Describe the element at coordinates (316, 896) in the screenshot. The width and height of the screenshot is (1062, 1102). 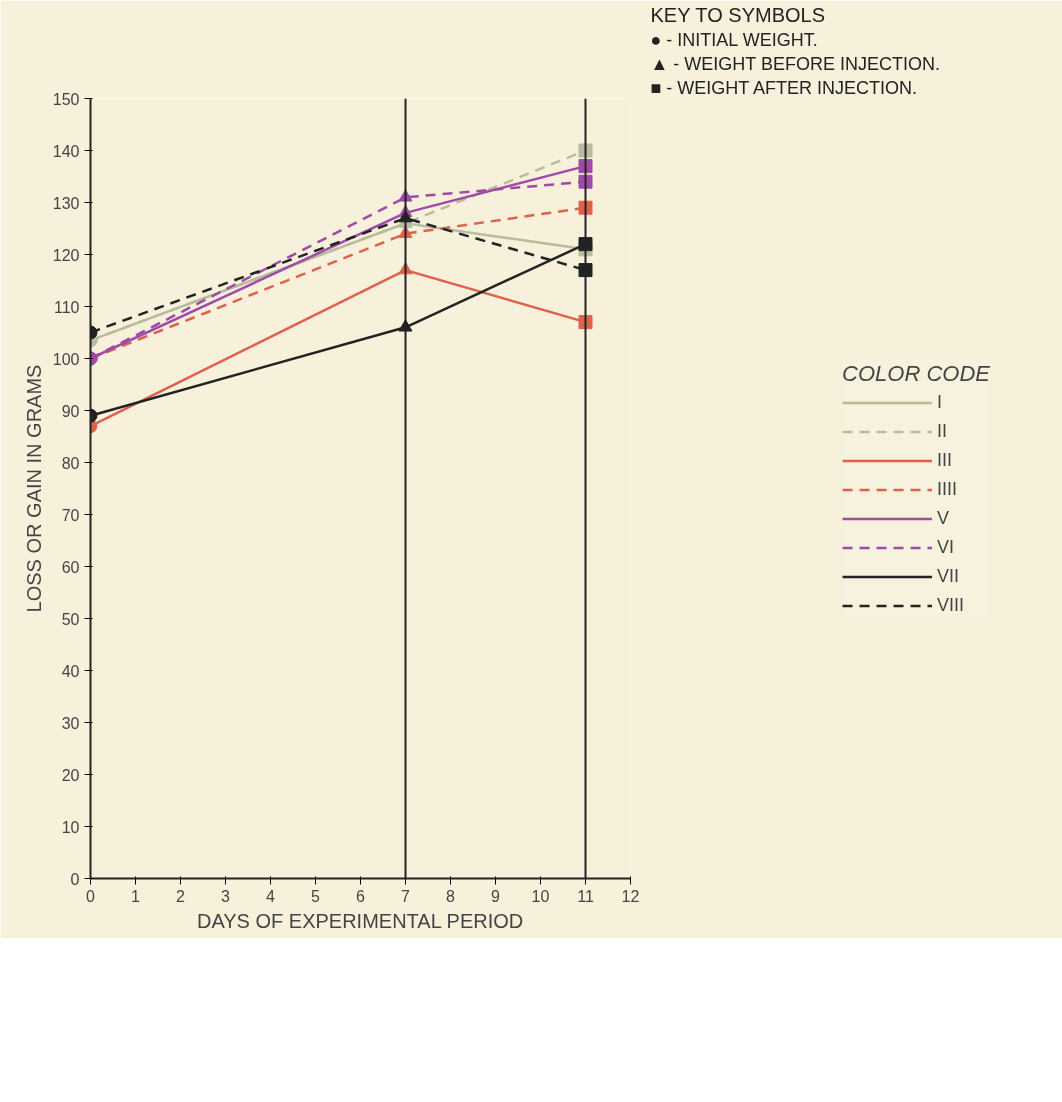
I see `x-tick-label: 5` at that location.